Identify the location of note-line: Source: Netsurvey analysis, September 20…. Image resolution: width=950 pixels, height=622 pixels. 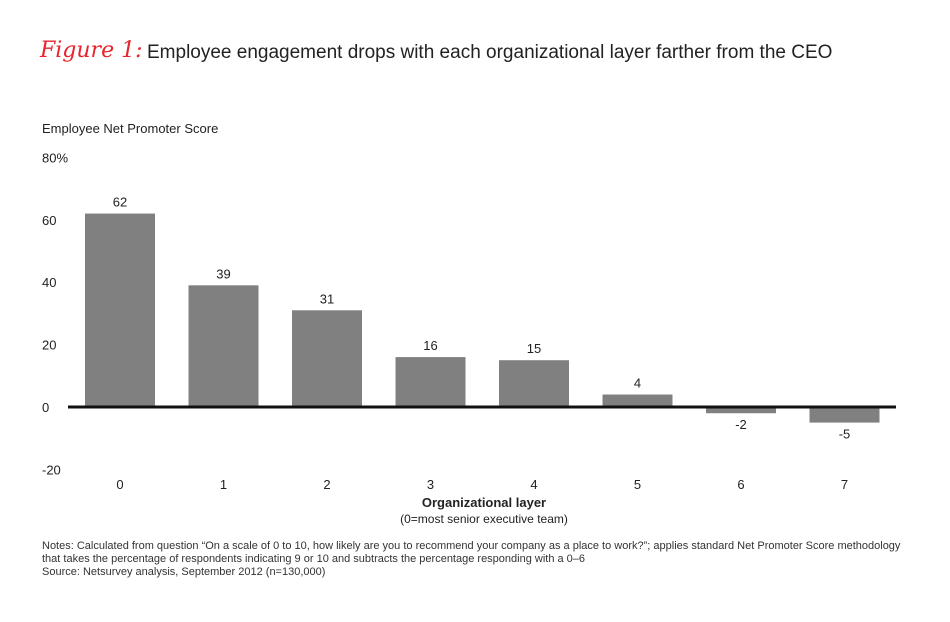
(184, 572).